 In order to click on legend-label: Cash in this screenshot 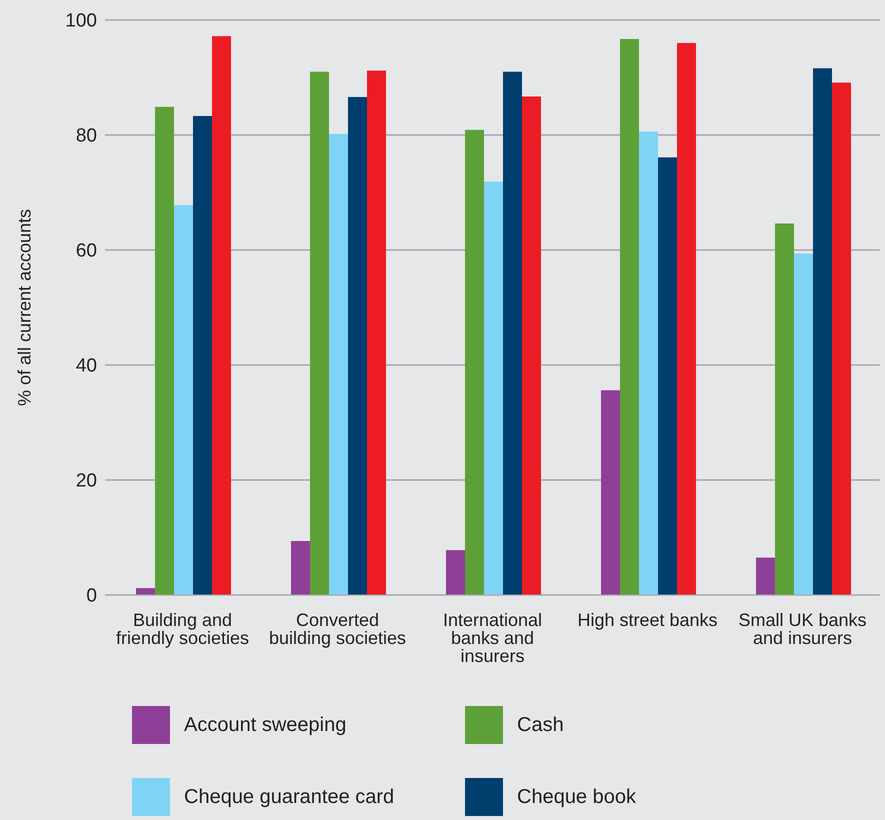, I will do `click(540, 725)`.